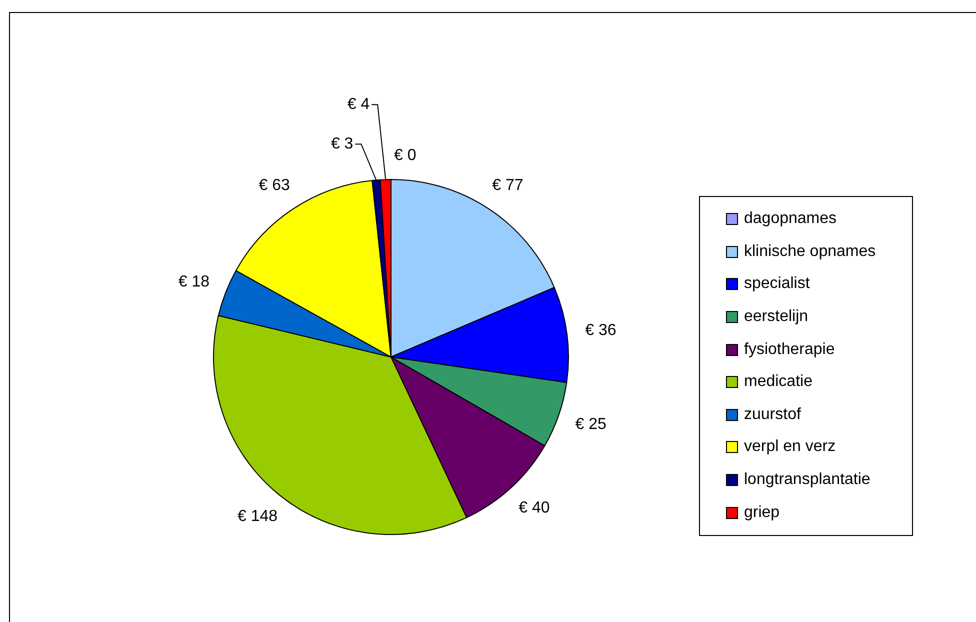 This screenshot has height=622, width=976. Describe the element at coordinates (807, 480) in the screenshot. I see `legend-label: longtransplantatie` at that location.